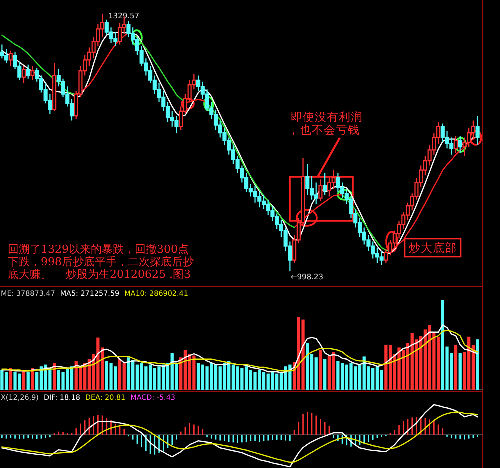 The height and width of the screenshot is (468, 500). Describe the element at coordinates (98, 249) in the screenshot. I see `annotation: 回溯了1329以来的暴跌，回撤300点` at that location.